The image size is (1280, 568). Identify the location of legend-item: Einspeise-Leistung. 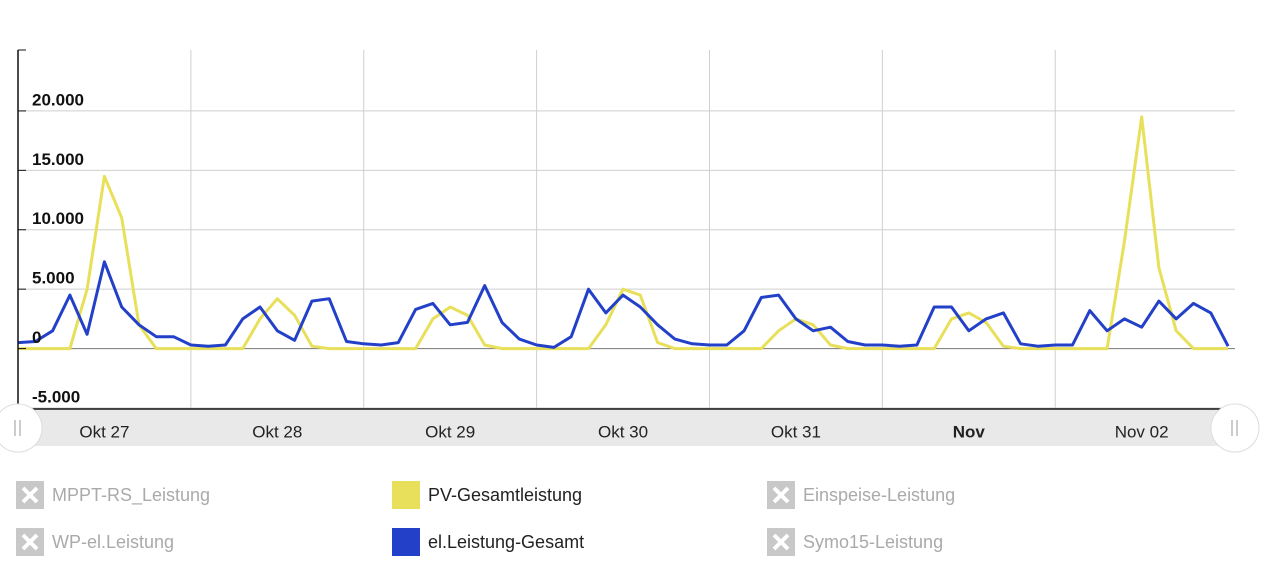
(861, 495).